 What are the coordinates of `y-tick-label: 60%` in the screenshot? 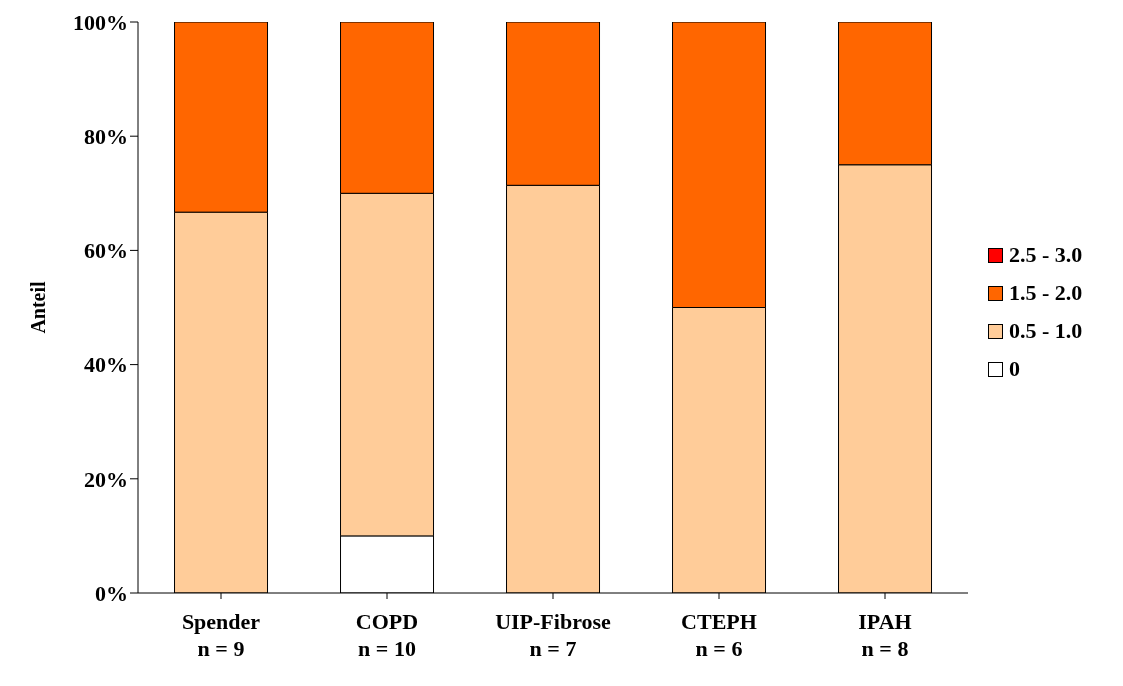 It's located at (106, 251).